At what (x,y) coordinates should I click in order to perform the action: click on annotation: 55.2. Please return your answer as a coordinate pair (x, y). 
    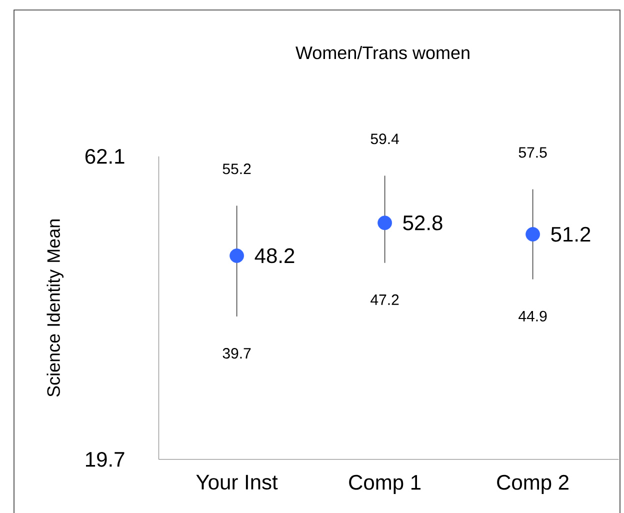
    Looking at the image, I should click on (236, 169).